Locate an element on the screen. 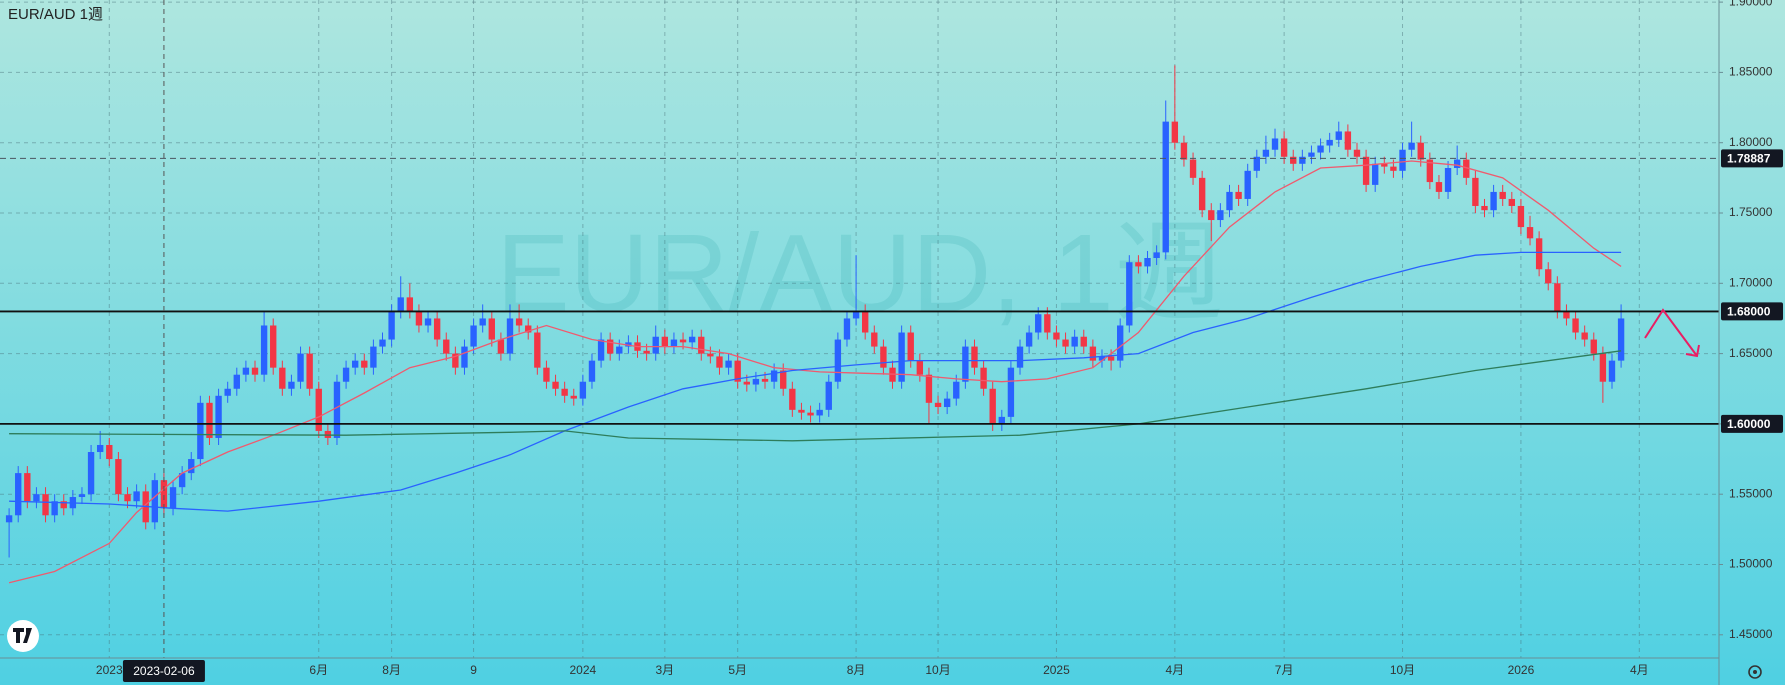  logo-circle is located at coordinates (23, 636).